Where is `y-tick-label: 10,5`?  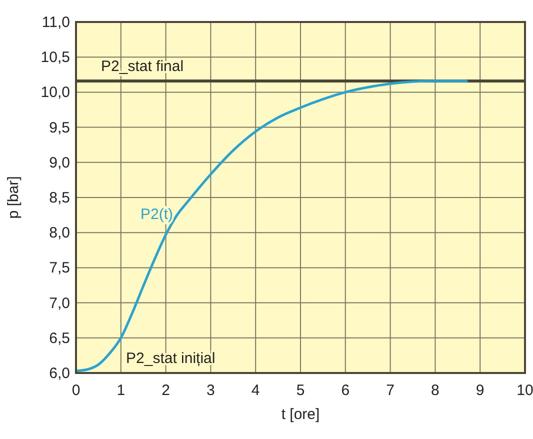 y-tick-label: 10,5 is located at coordinates (55, 57).